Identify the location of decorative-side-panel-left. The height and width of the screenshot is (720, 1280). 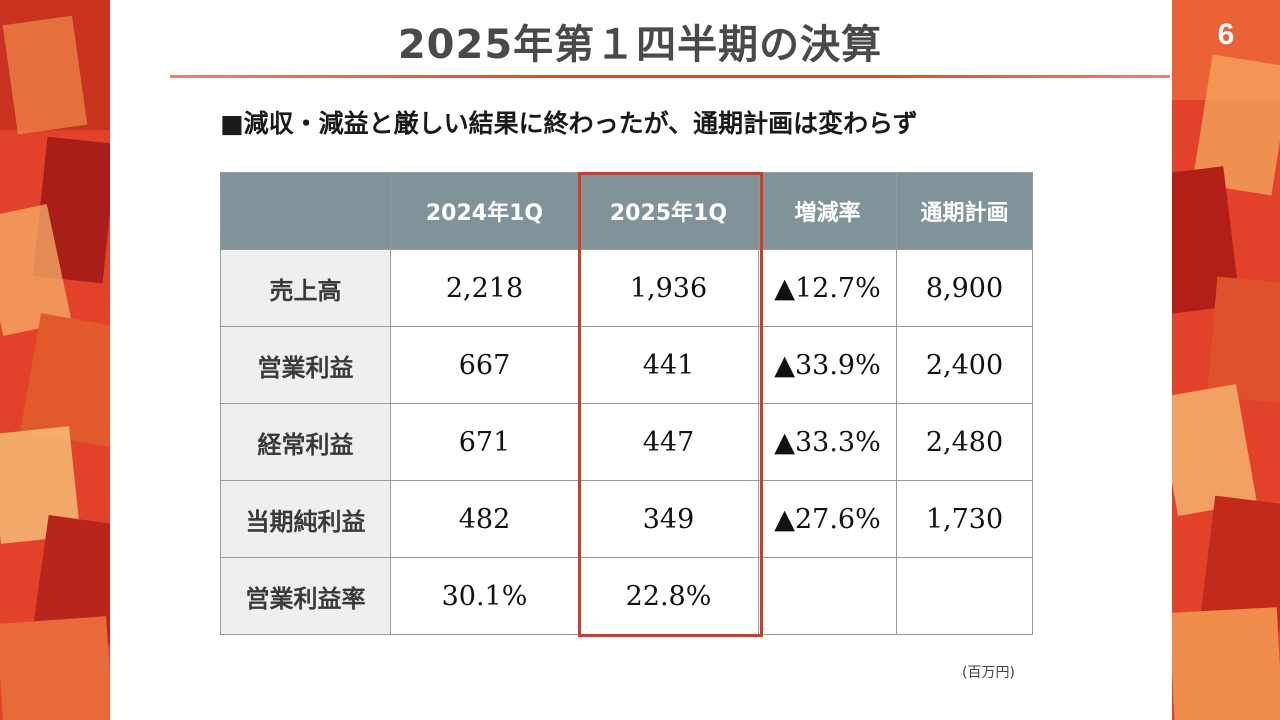
(55, 360).